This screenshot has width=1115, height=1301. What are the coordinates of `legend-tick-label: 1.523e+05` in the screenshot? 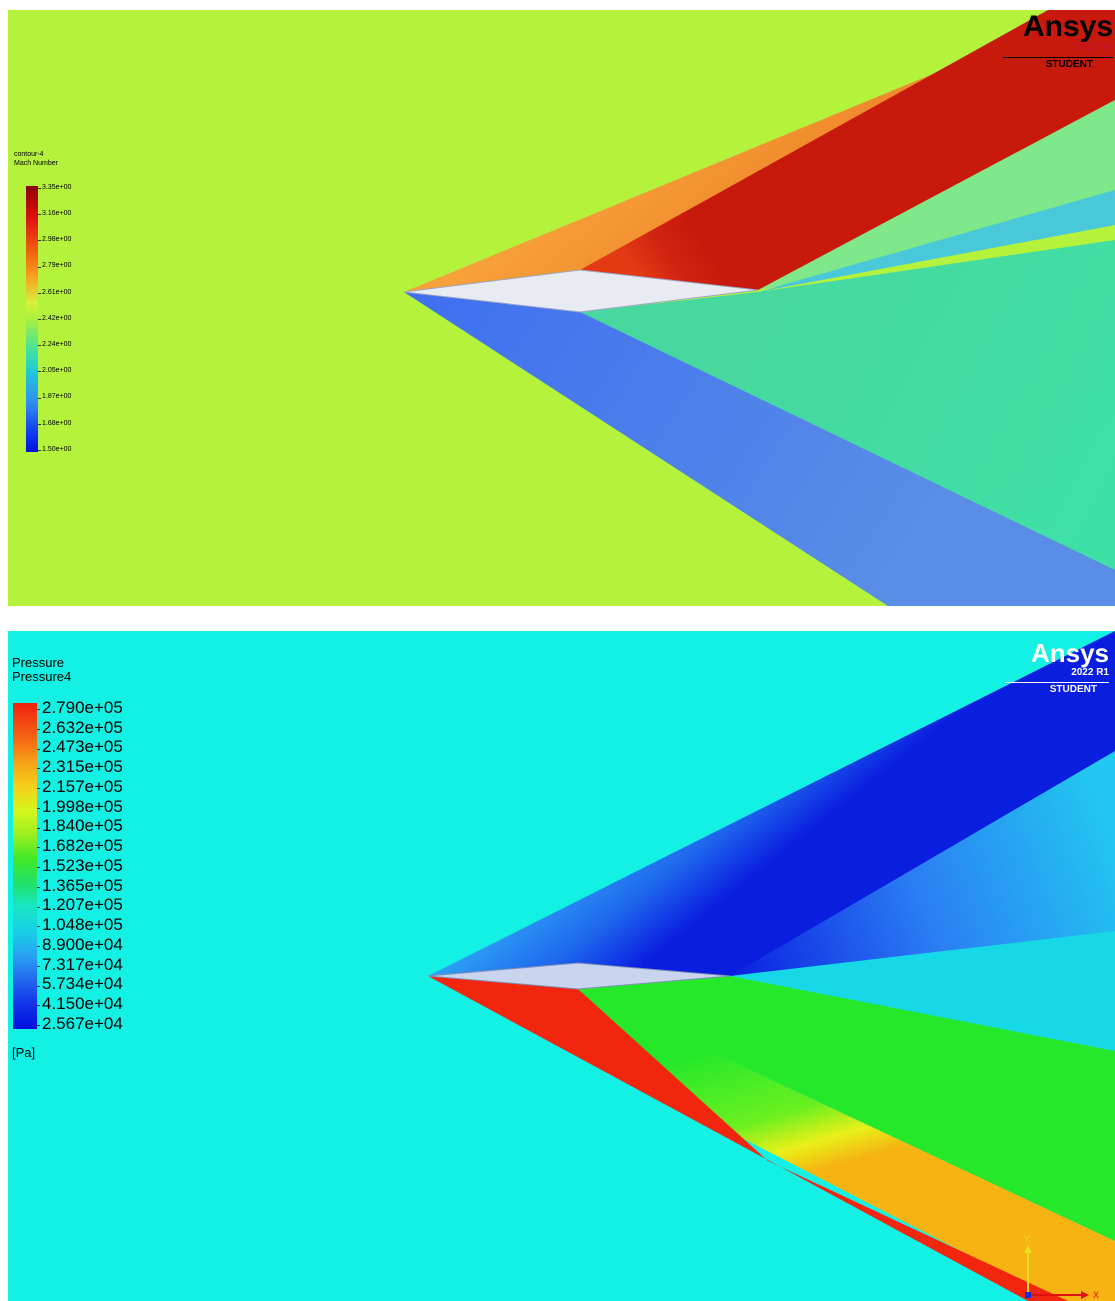 It's located at (82, 865).